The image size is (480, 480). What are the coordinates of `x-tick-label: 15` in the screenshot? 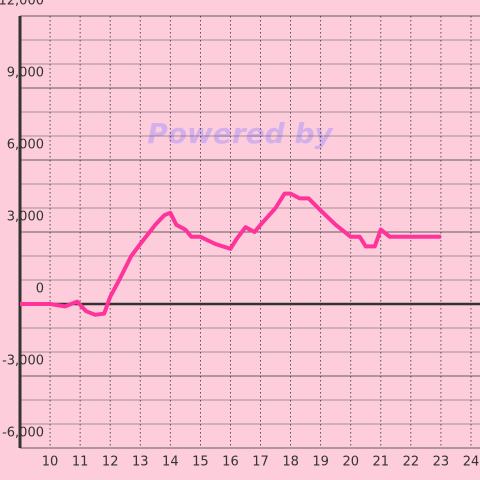 It's located at (200, 462).